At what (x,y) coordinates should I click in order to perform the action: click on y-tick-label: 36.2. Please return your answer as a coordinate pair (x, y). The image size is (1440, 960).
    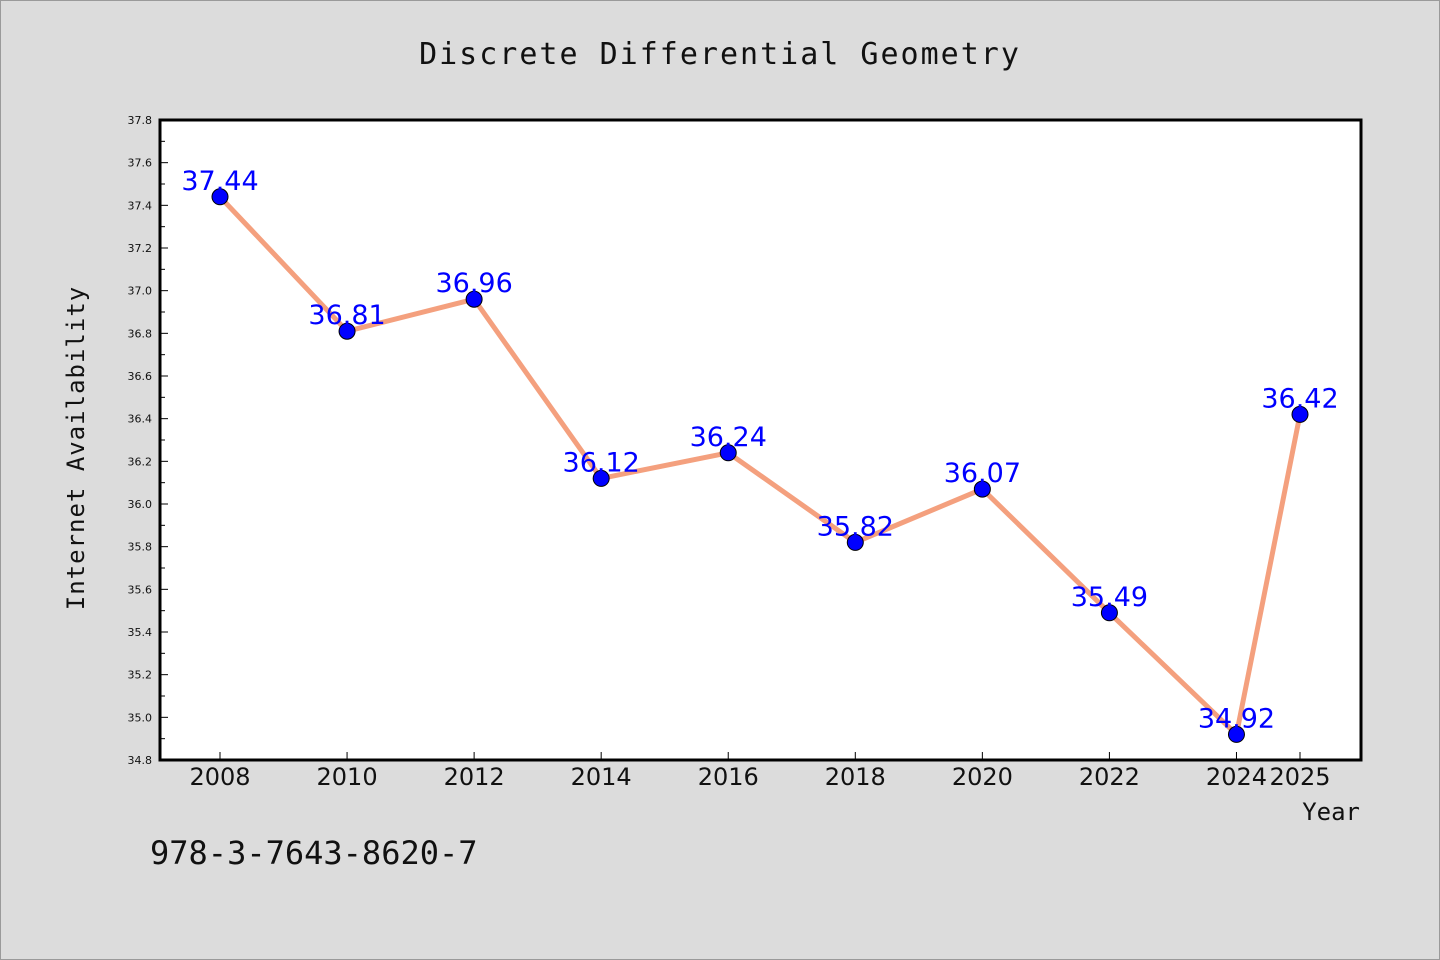
    Looking at the image, I should click on (140, 461).